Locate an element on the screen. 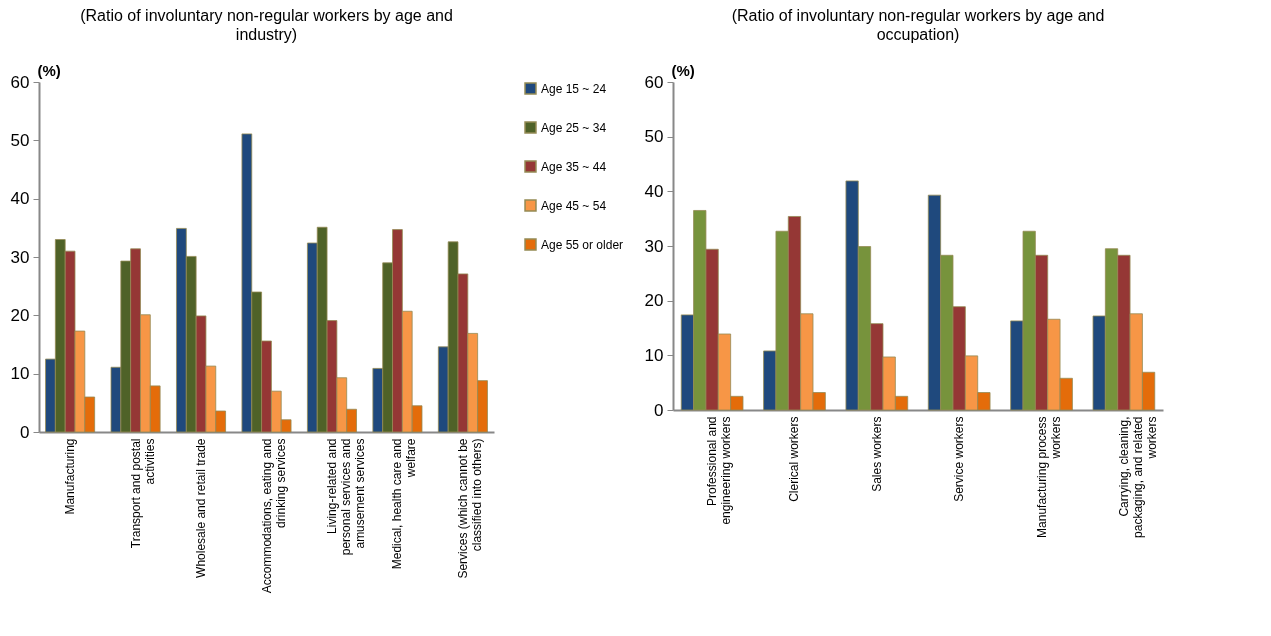 The height and width of the screenshot is (636, 1271). x-tick-label: Services (which cannot be classified into others) is located at coordinates (469, 508).